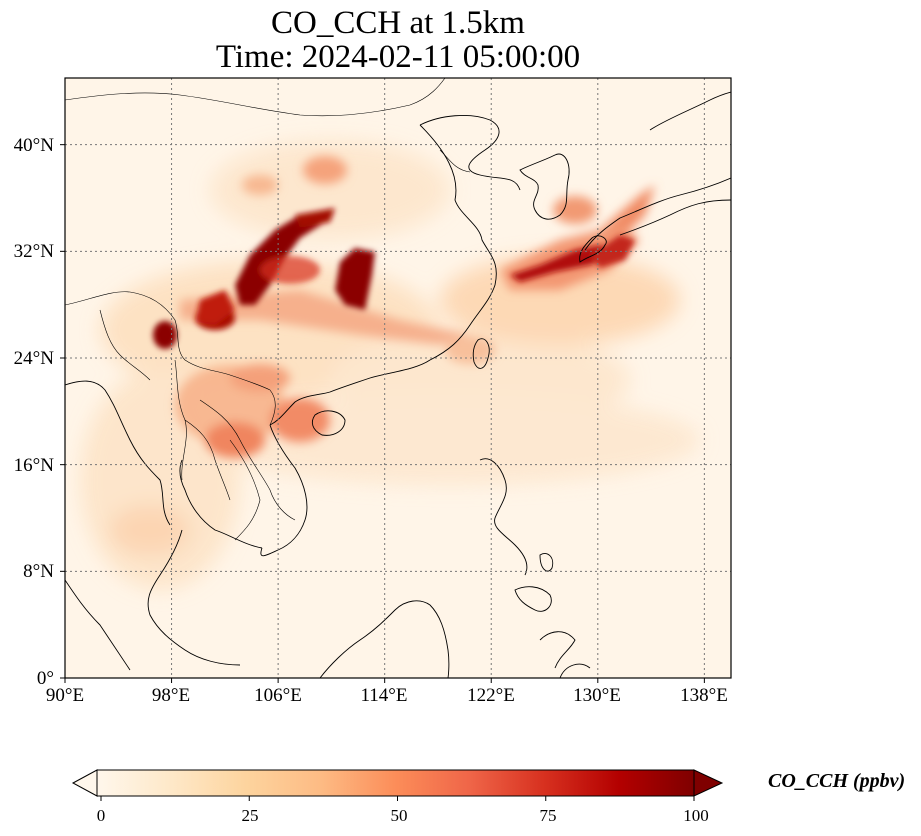  What do you see at coordinates (399, 815) in the screenshot?
I see `colorbar-tick-label: 50` at bounding box center [399, 815].